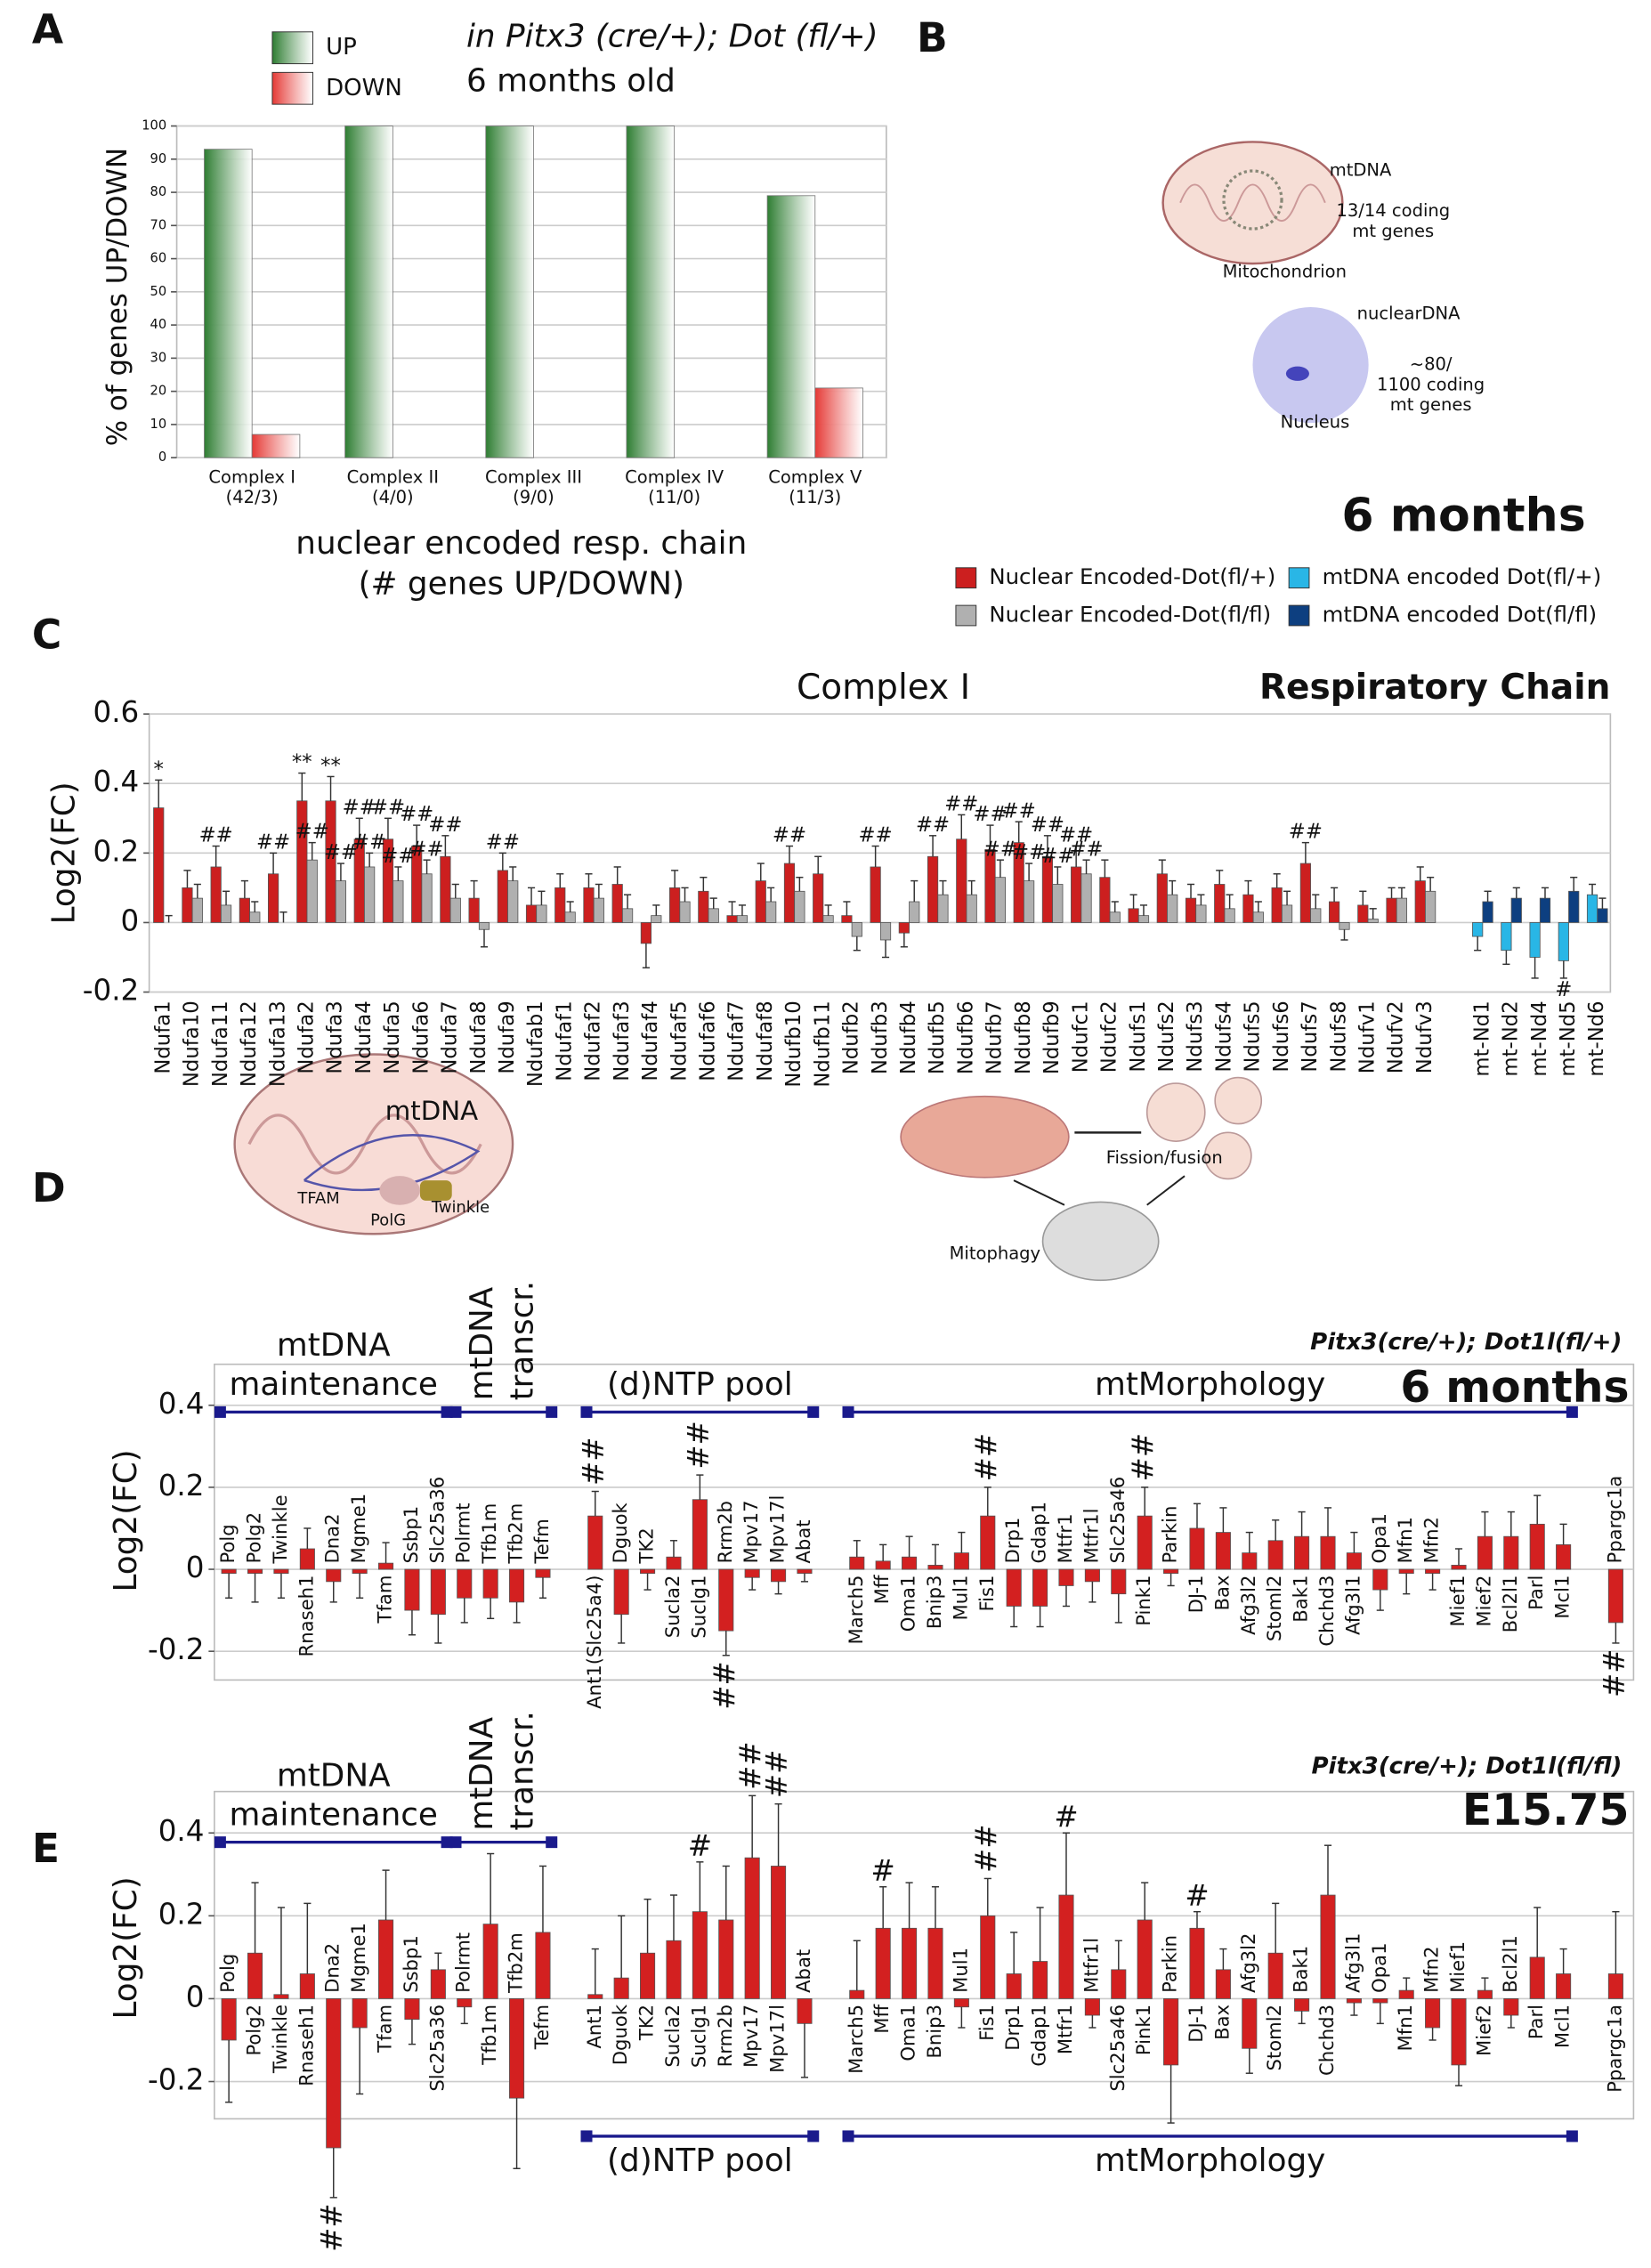  I want to click on x-tick-label: Stoml2, so click(1274, 2038).